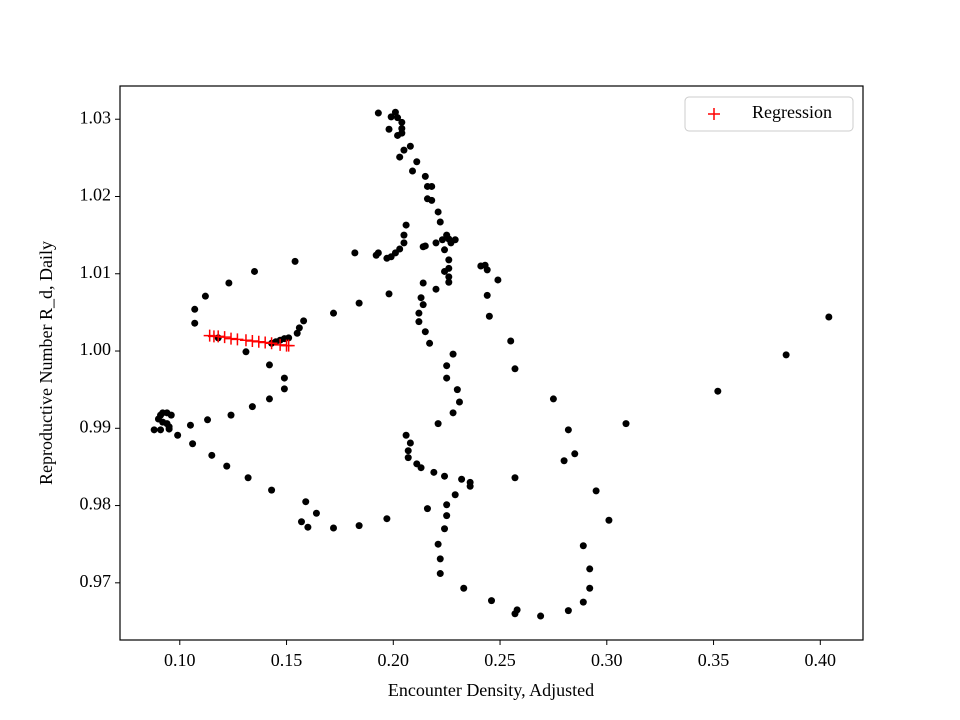 The height and width of the screenshot is (720, 960). I want to click on x-tick-label: 0.35, so click(714, 660).